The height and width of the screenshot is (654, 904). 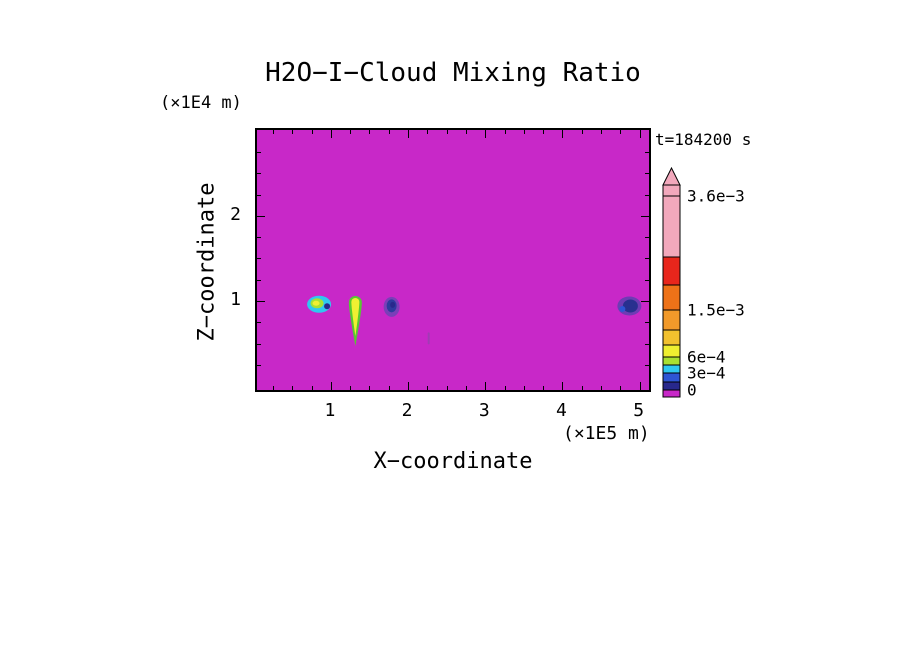 What do you see at coordinates (706, 357) in the screenshot?
I see `colorbar-tick-label: 6e−4` at bounding box center [706, 357].